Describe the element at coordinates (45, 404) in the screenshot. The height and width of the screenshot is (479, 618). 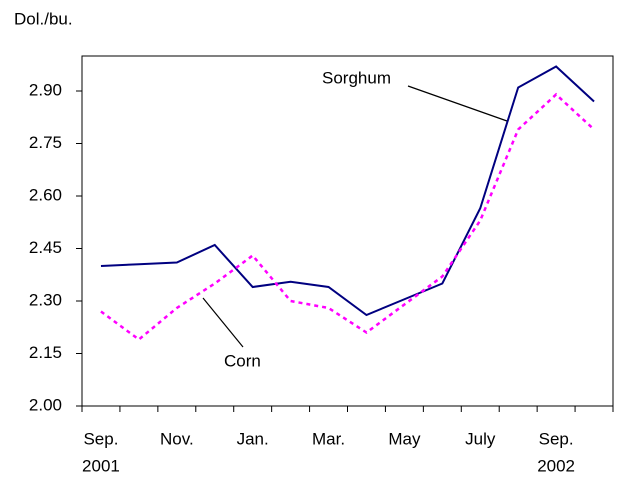
I see `y-tick-label: 2.00` at that location.